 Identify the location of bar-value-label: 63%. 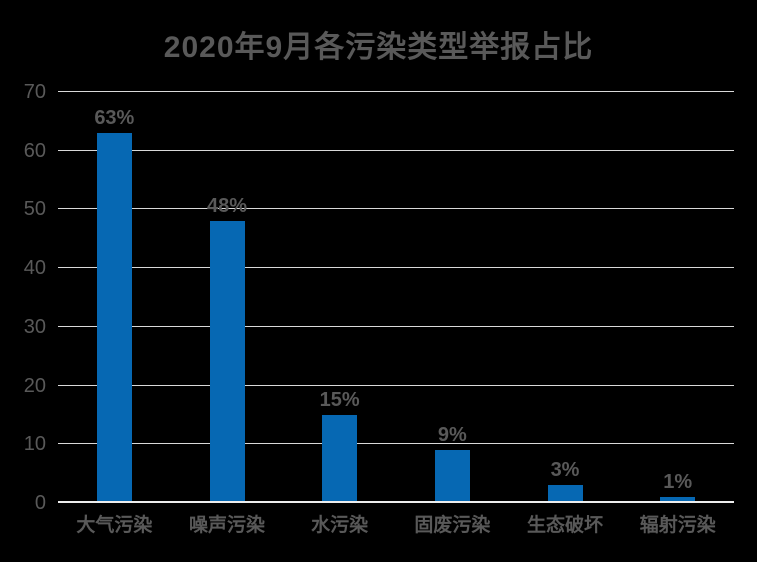
(114, 118).